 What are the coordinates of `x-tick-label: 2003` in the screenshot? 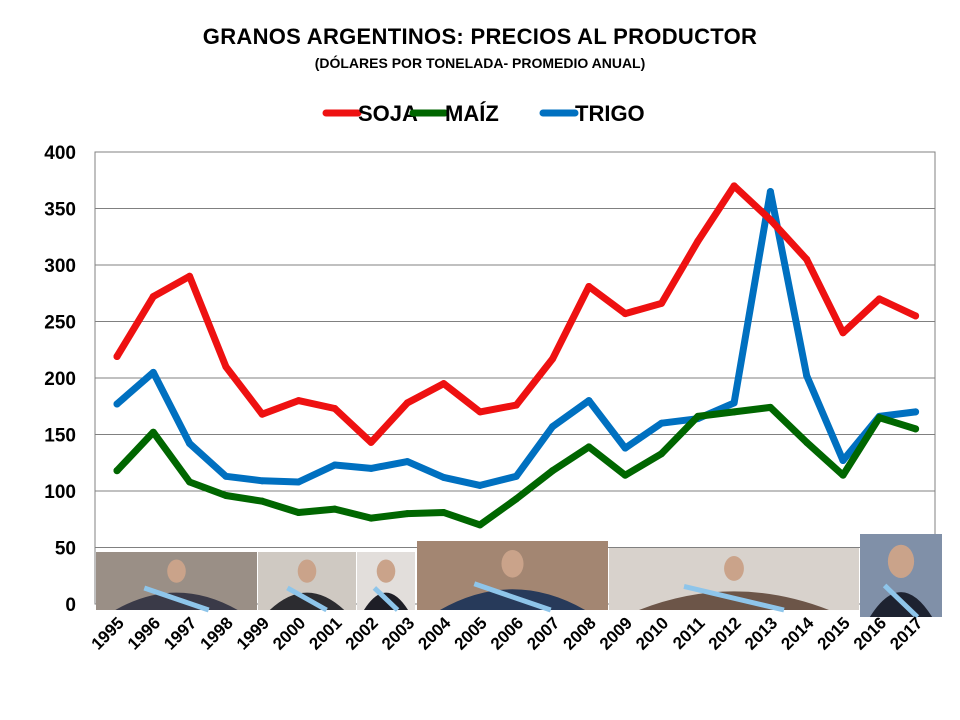 It's located at (398, 633).